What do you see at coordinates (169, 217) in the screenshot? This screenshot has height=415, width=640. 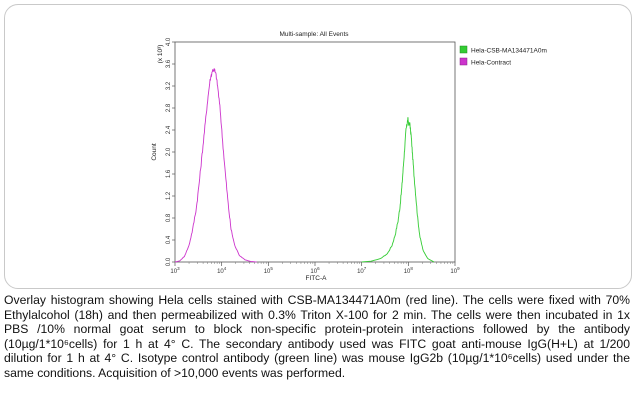 I see `y-tick-label: 0.8` at bounding box center [169, 217].